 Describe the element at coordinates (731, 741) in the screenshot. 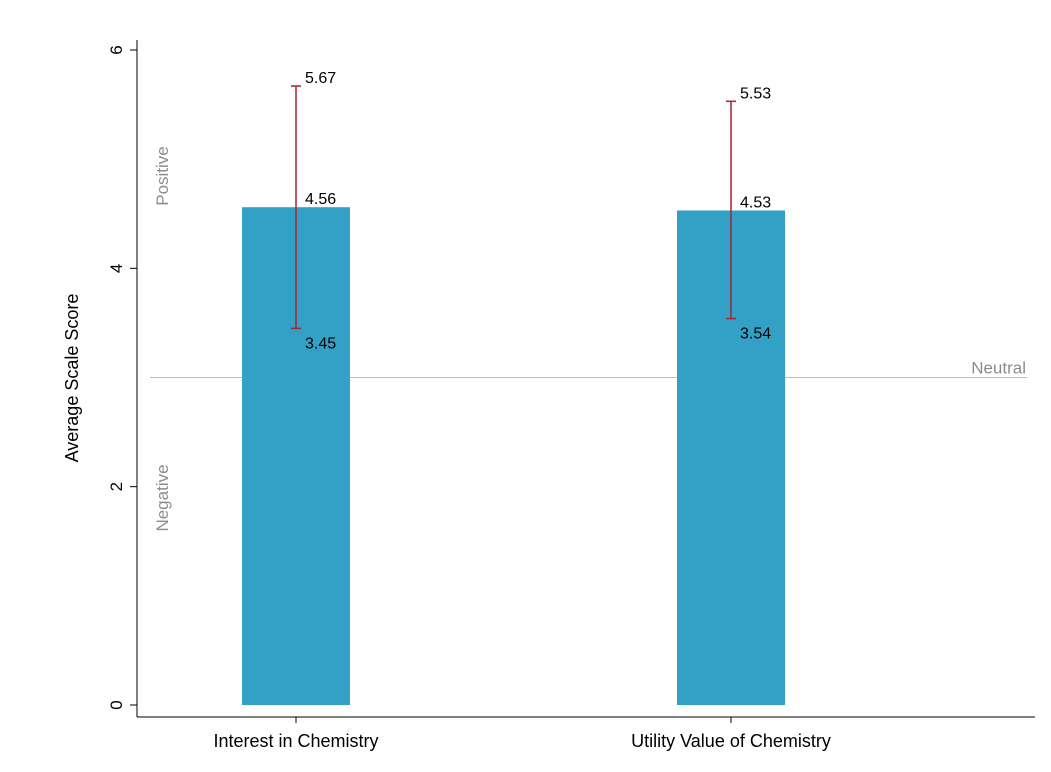

I see `x-category-label: Utility Value of Chemistry` at that location.